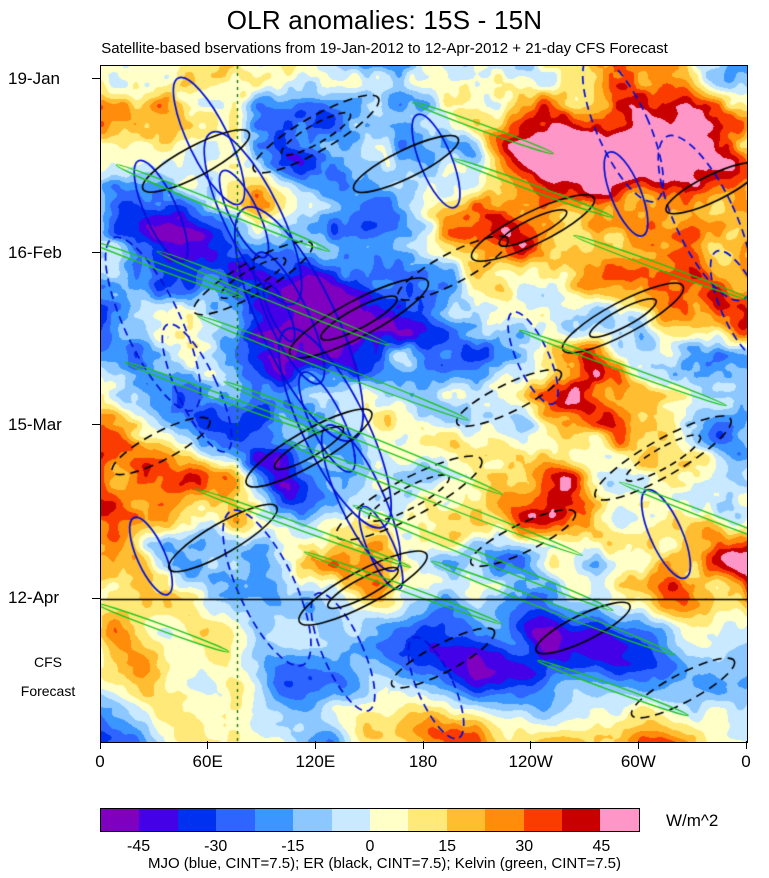  What do you see at coordinates (315, 761) in the screenshot?
I see `longitude-axis-label: 120E` at bounding box center [315, 761].